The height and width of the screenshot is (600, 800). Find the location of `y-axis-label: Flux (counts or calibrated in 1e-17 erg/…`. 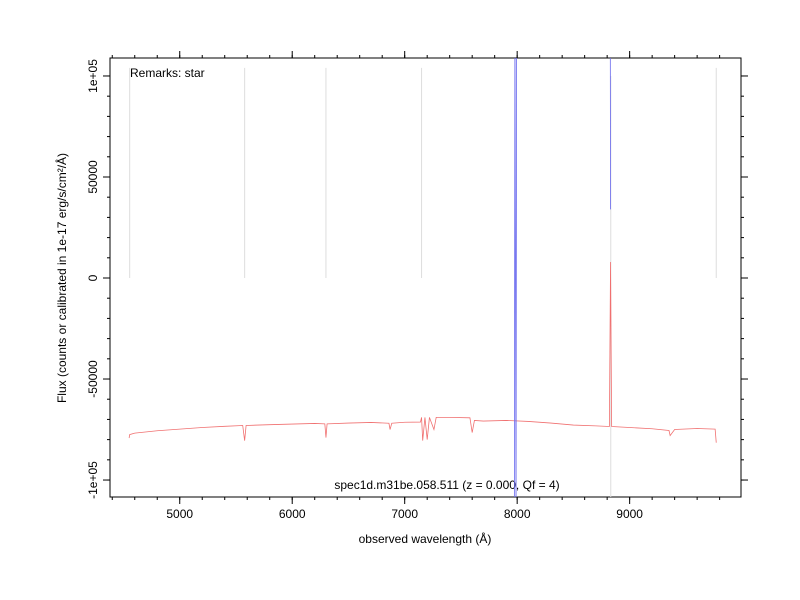

y-axis-label: Flux (counts or calibrated in 1e-17 erg/… is located at coordinates (61, 278).